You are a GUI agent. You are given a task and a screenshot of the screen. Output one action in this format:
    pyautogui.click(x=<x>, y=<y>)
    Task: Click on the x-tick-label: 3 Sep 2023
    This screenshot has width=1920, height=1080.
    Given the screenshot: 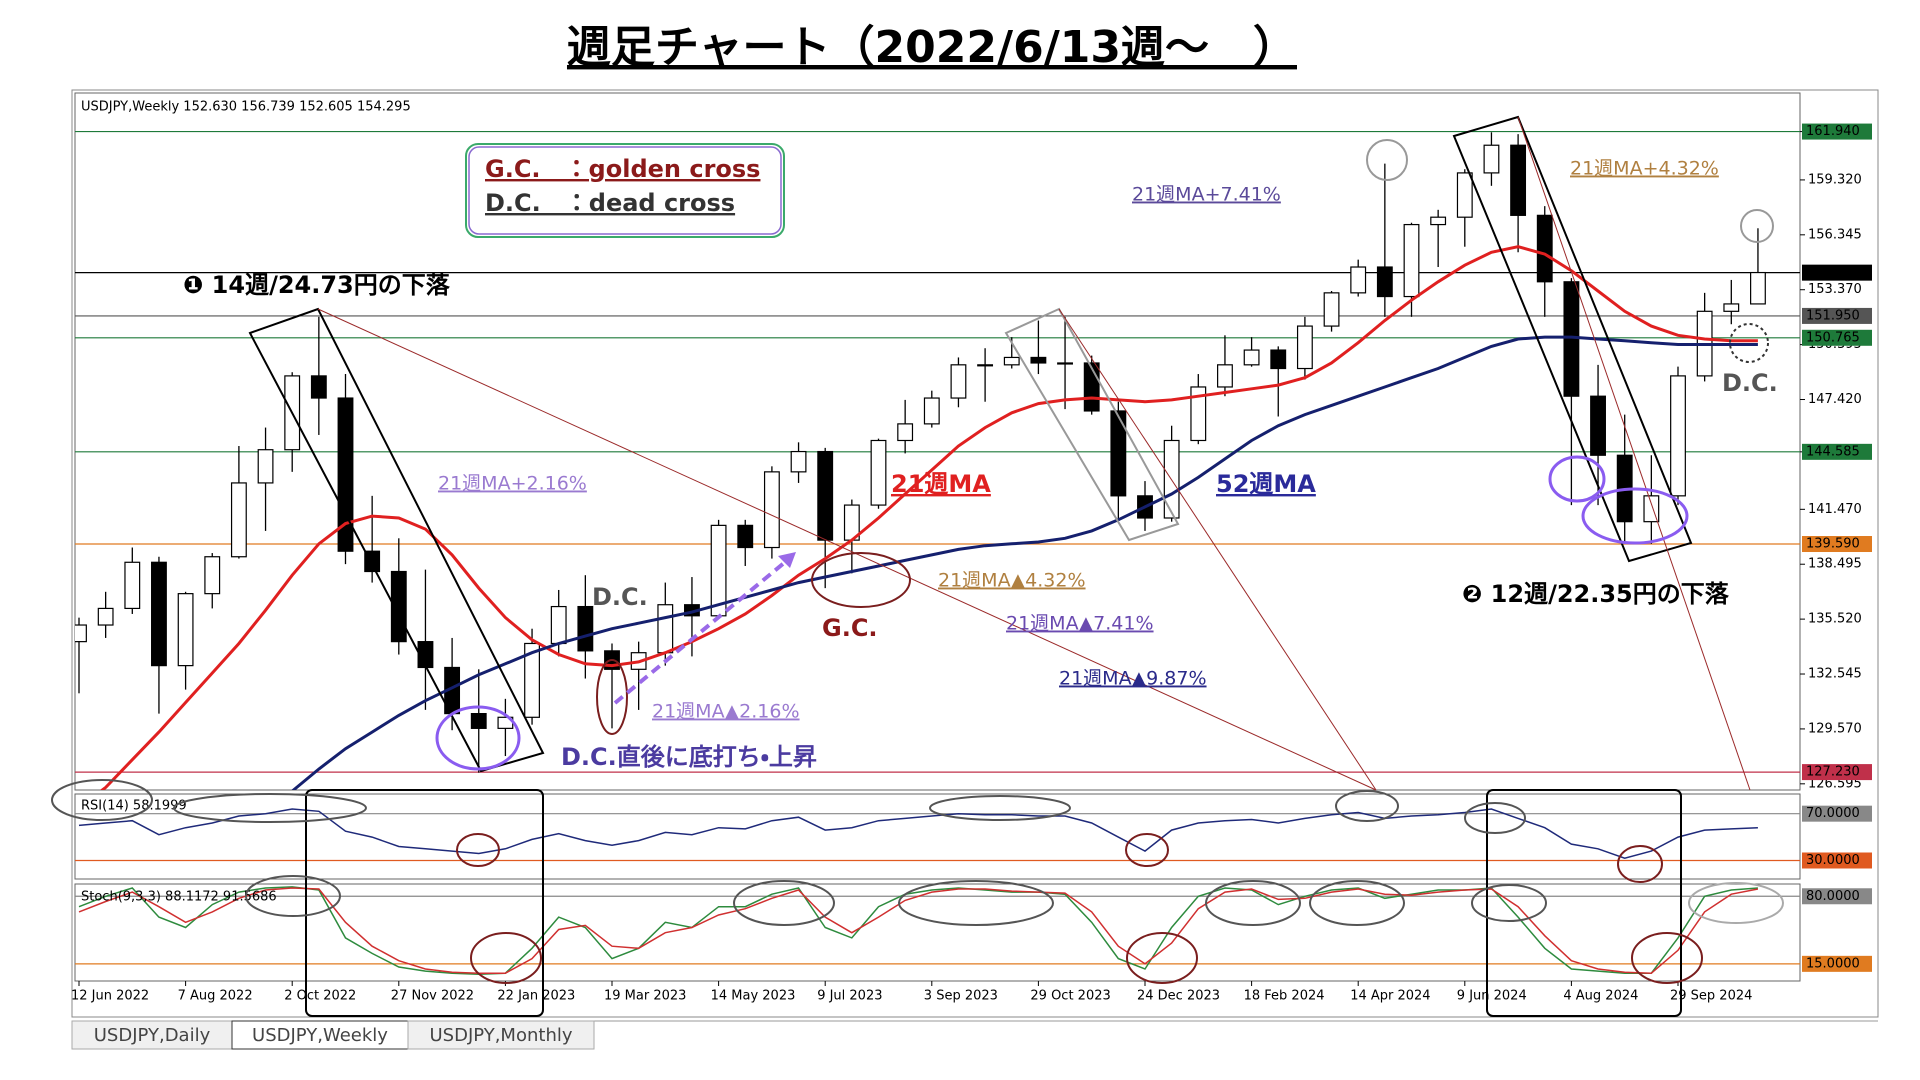 What is the action you would take?
    pyautogui.click(x=961, y=996)
    